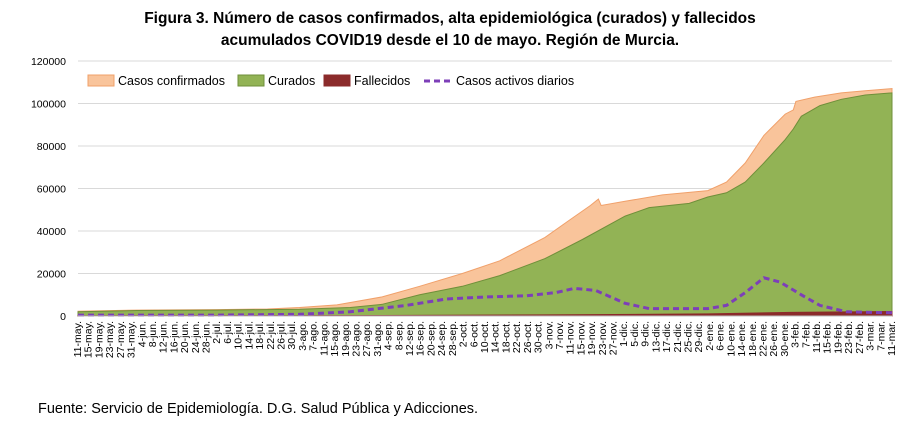 This screenshot has width=900, height=431. Describe the element at coordinates (453, 338) in the screenshot. I see `x-tick-label: 28-sep.` at that location.